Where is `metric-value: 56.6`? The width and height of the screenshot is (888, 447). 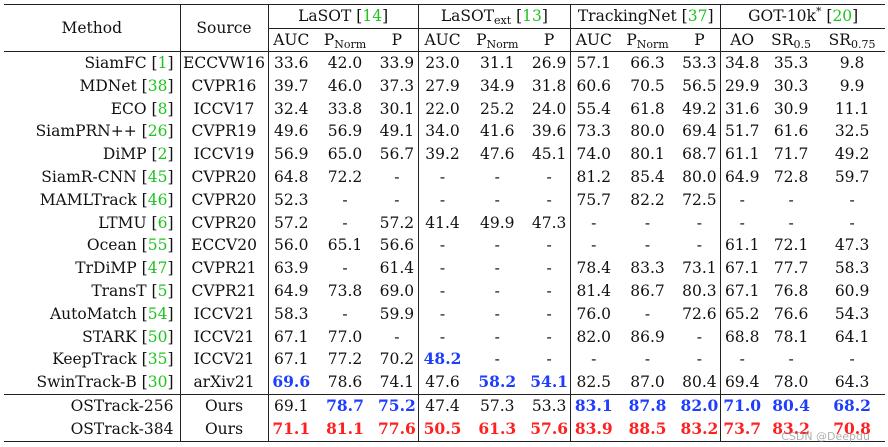
metric-value: 56.6 is located at coordinates (397, 245).